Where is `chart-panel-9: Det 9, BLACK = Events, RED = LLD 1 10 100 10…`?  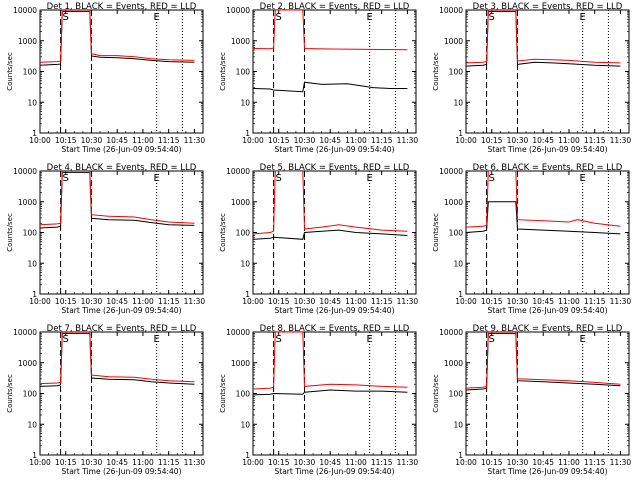
chart-panel-9: Det 9, BLACK = Events, RED = LLD 1 10 100 10… is located at coordinates (531, 400).